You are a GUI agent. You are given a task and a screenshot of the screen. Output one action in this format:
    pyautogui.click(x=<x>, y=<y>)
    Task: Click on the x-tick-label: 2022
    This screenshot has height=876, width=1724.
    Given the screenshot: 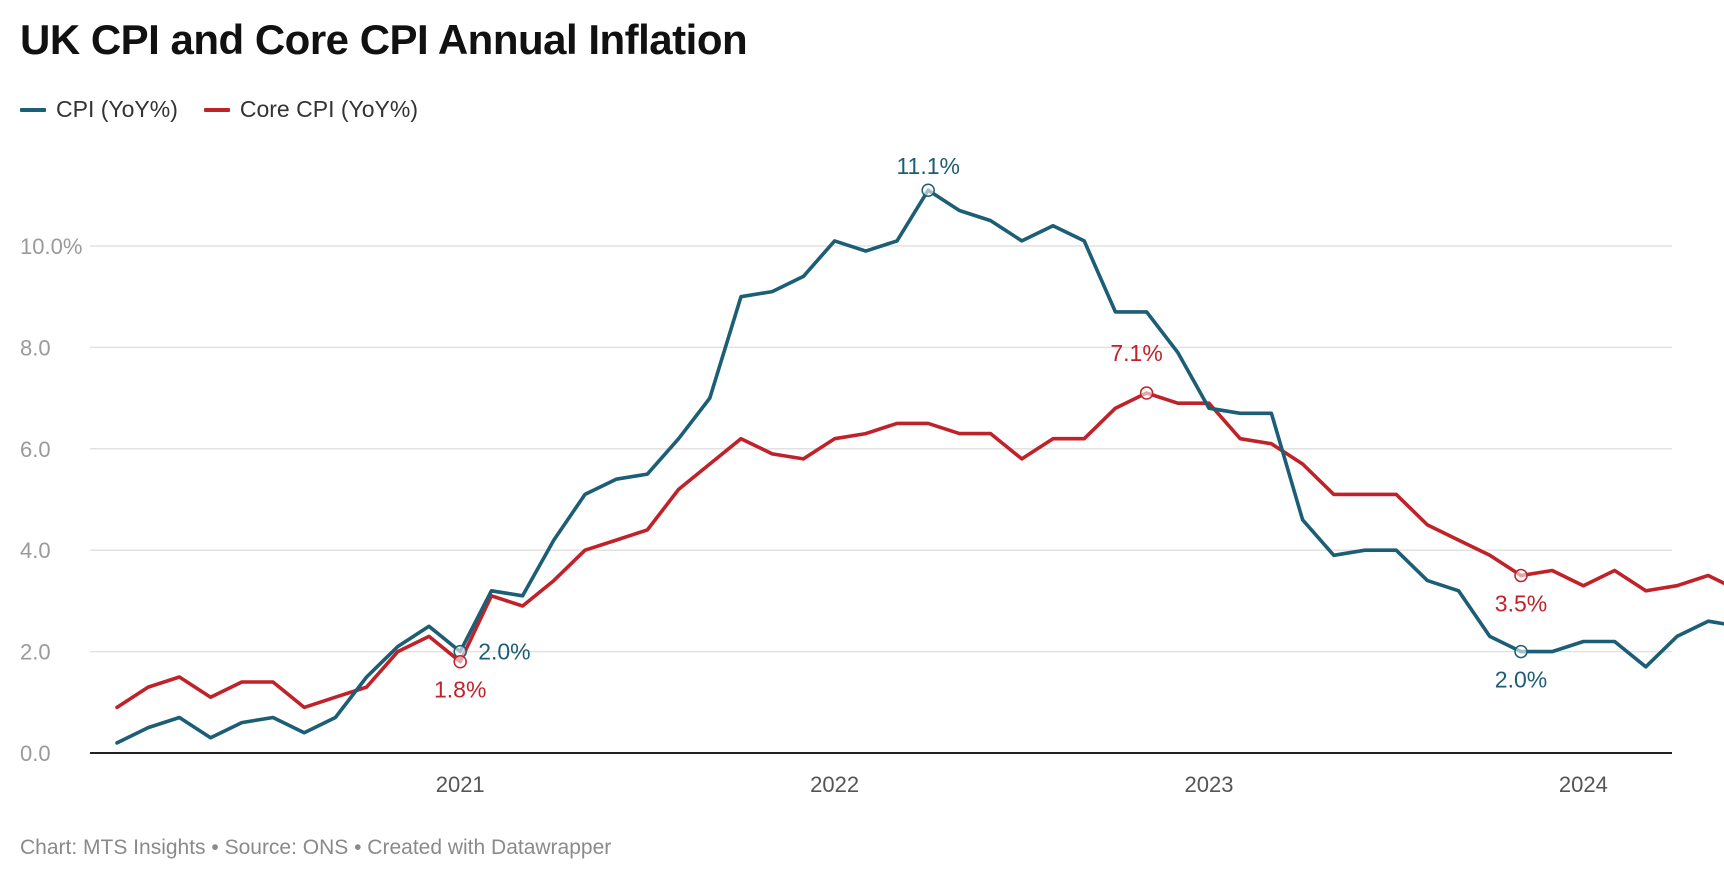 What is the action you would take?
    pyautogui.click(x=834, y=784)
    